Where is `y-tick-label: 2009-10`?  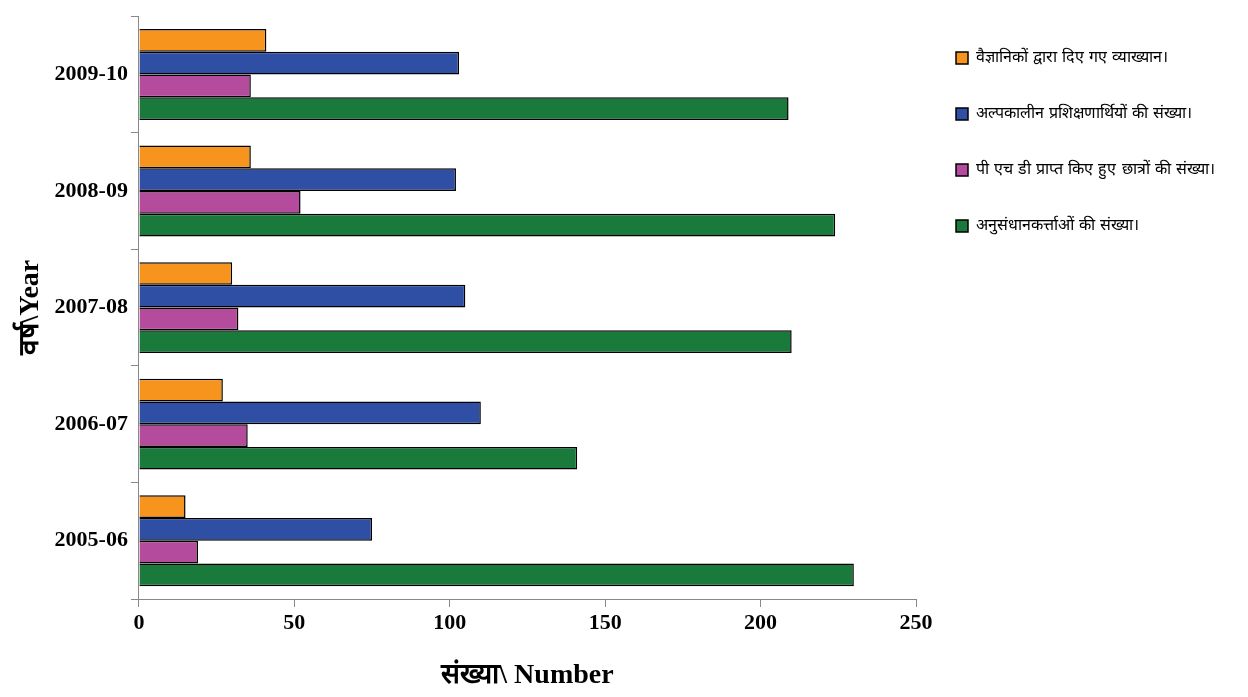
y-tick-label: 2009-10 is located at coordinates (91, 73).